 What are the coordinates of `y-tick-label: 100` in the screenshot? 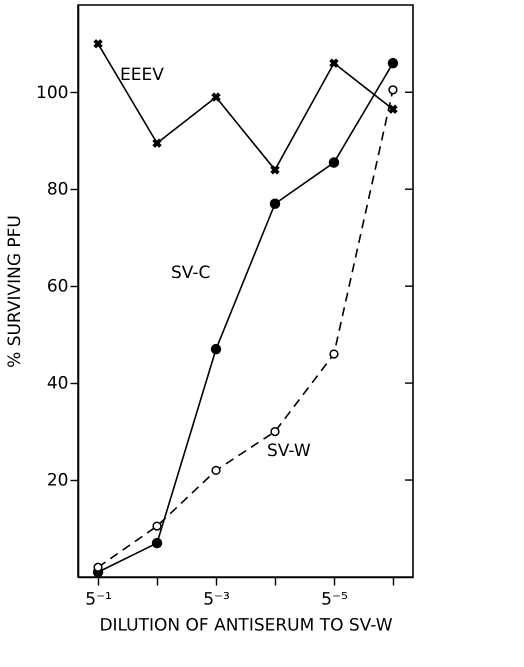 It's located at (52, 92).